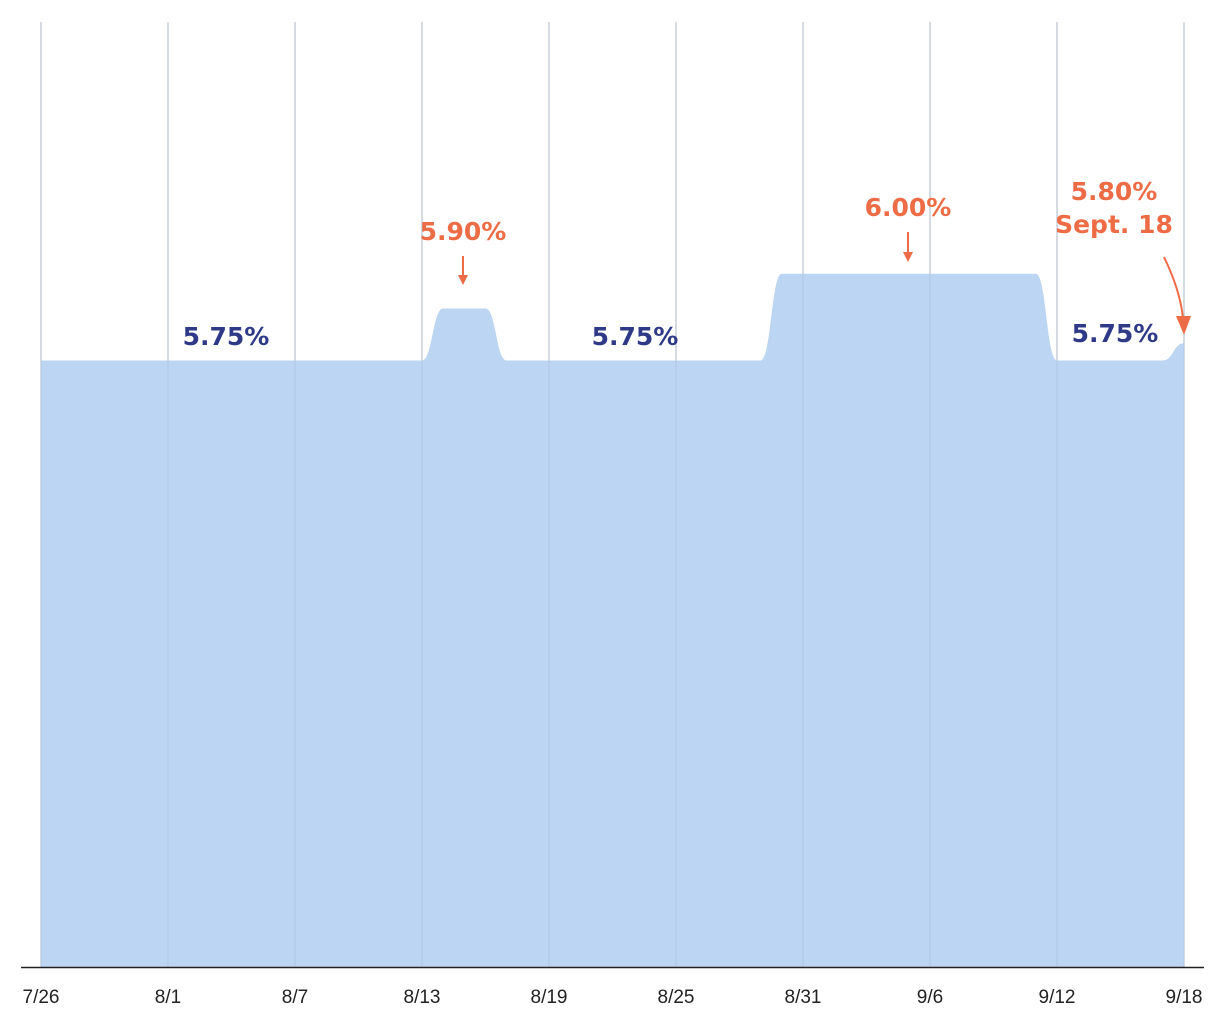 The image size is (1220, 1020). What do you see at coordinates (803, 997) in the screenshot?
I see `x-tick-label: 8/31` at bounding box center [803, 997].